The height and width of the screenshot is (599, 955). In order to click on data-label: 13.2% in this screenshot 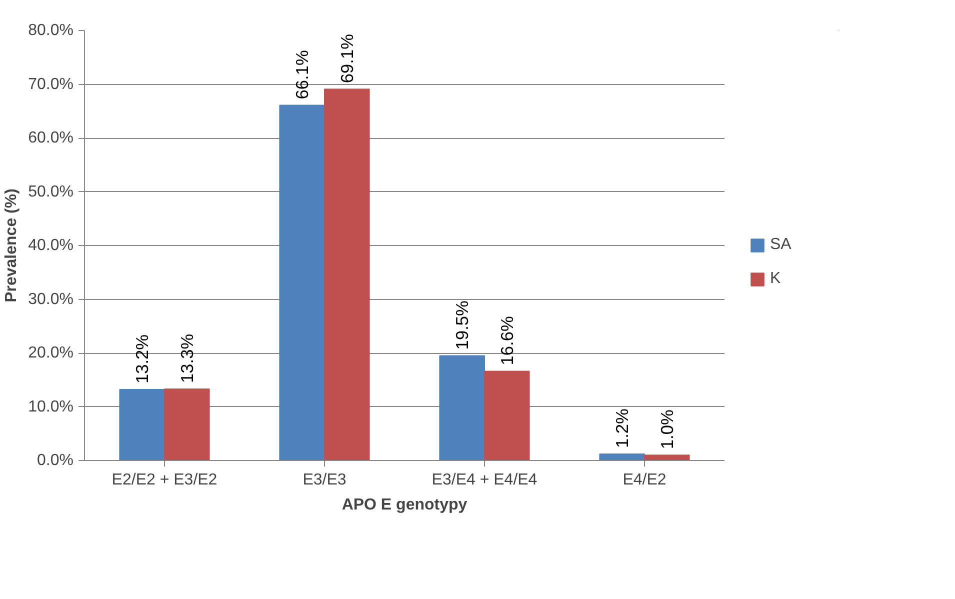, I will do `click(142, 359)`.